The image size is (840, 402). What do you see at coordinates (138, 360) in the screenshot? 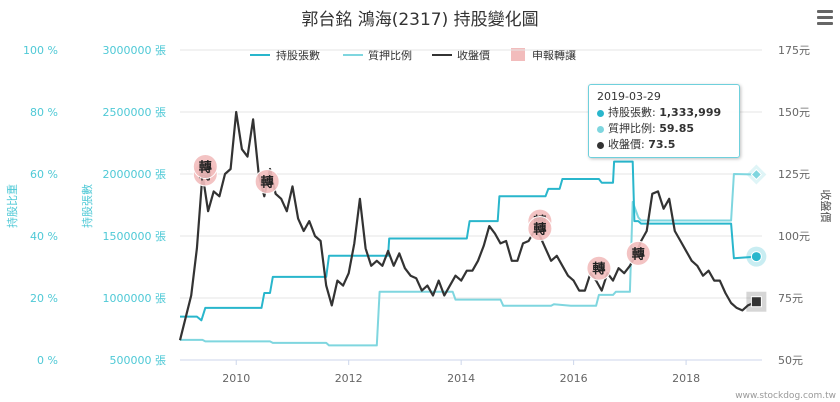
I see `y-tick-label-shares: 500000 張` at bounding box center [138, 360].